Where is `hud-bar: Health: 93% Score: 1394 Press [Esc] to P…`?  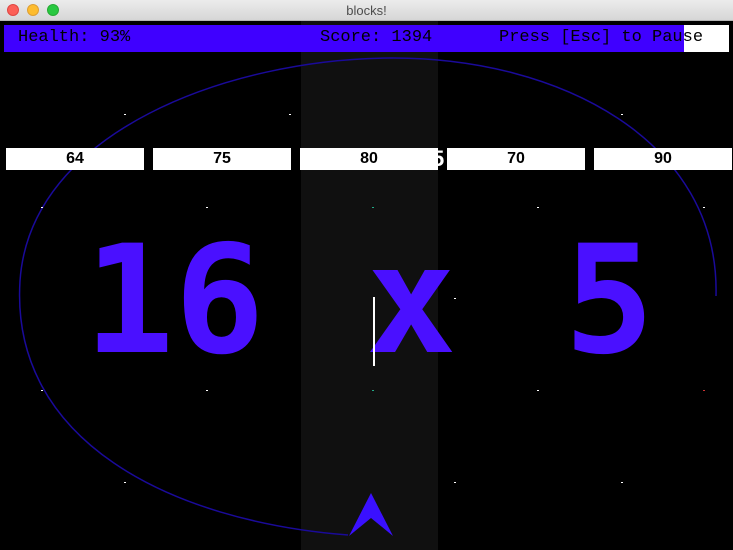
hud-bar: Health: 93% Score: 1394 Press [Esc] to P… is located at coordinates (366, 38).